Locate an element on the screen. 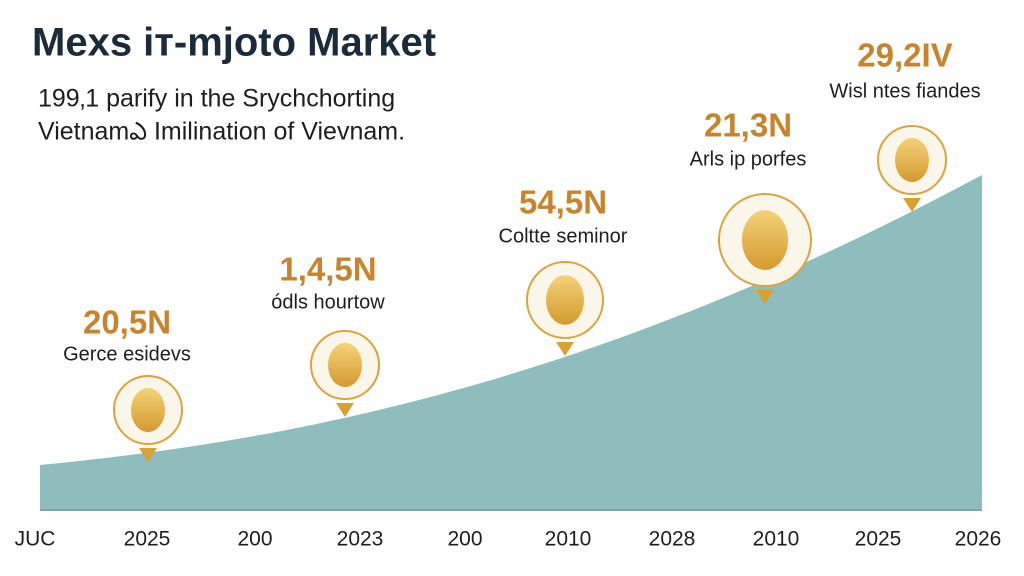  title: Mexs iт-mjoto Market is located at coordinates (234, 43).